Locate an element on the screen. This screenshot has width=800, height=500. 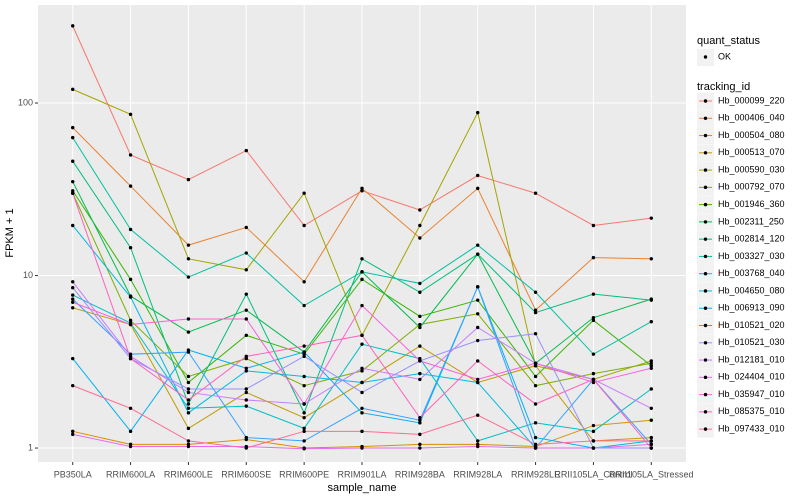
x-tick-label: RRIM600SE is located at coordinates (246, 474).